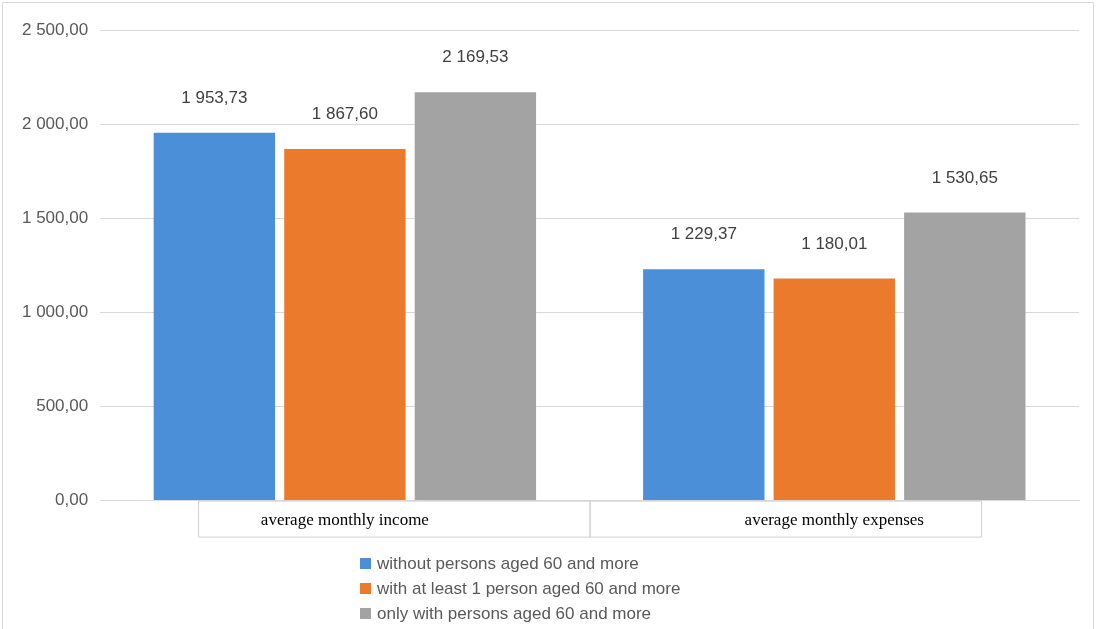 This screenshot has width=1097, height=629. What do you see at coordinates (55, 217) in the screenshot?
I see `y-tick-label: 1 500,00` at bounding box center [55, 217].